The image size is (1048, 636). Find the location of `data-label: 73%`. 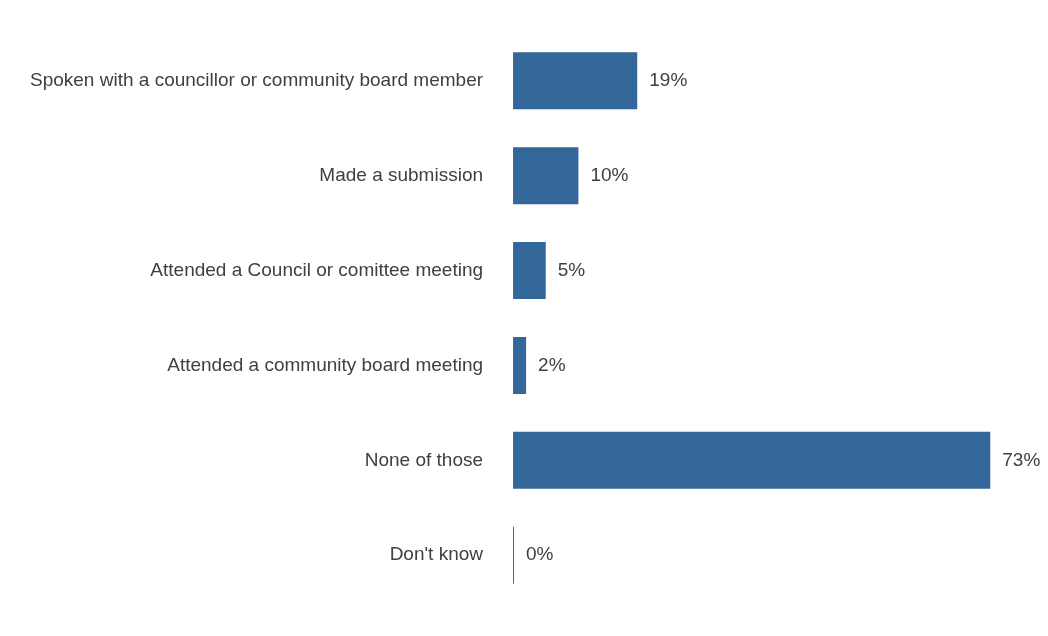

data-label: 73% is located at coordinates (1021, 459).